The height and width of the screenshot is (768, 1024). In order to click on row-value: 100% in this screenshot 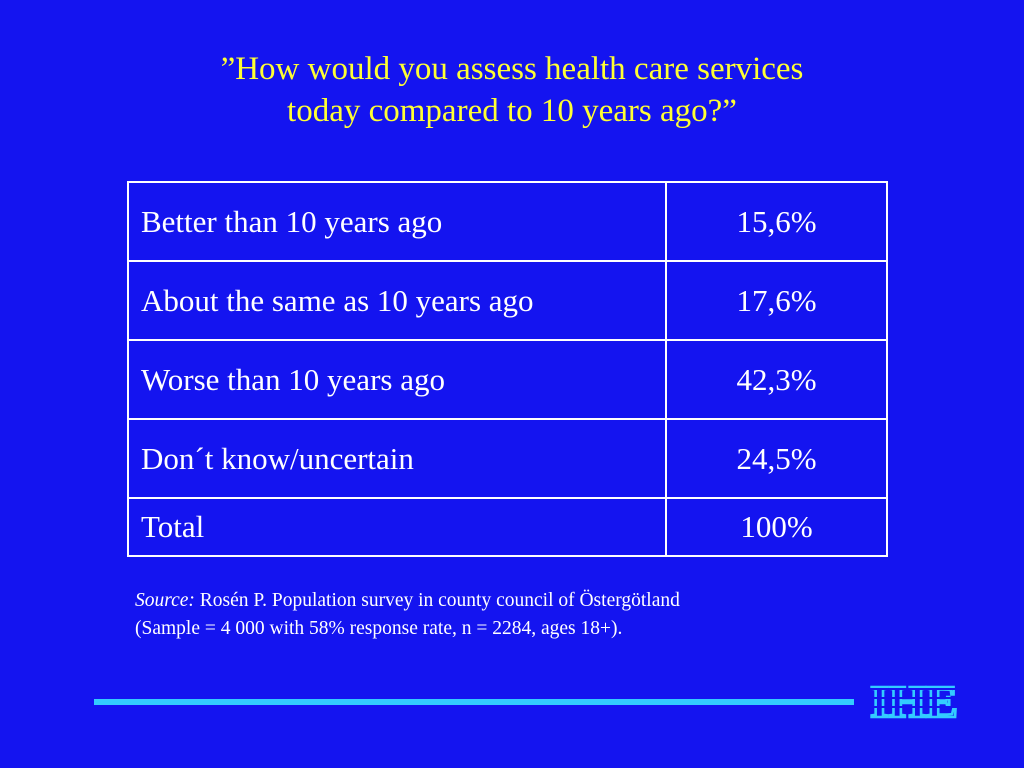, I will do `click(776, 527)`.